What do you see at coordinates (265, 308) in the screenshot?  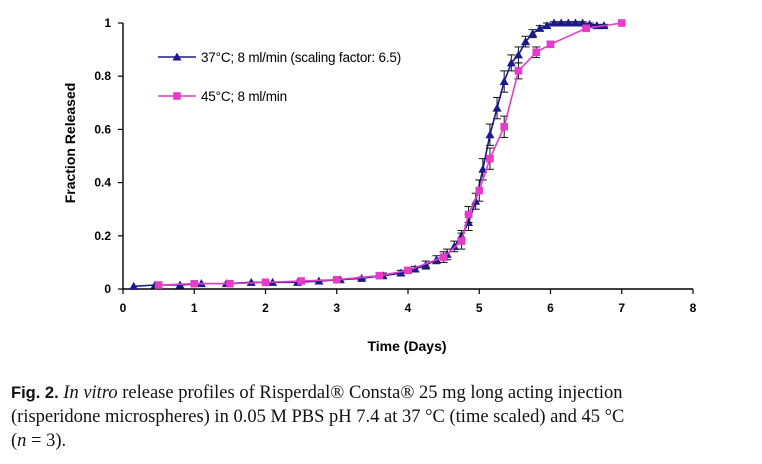 I see `x-tick-label: 2` at bounding box center [265, 308].